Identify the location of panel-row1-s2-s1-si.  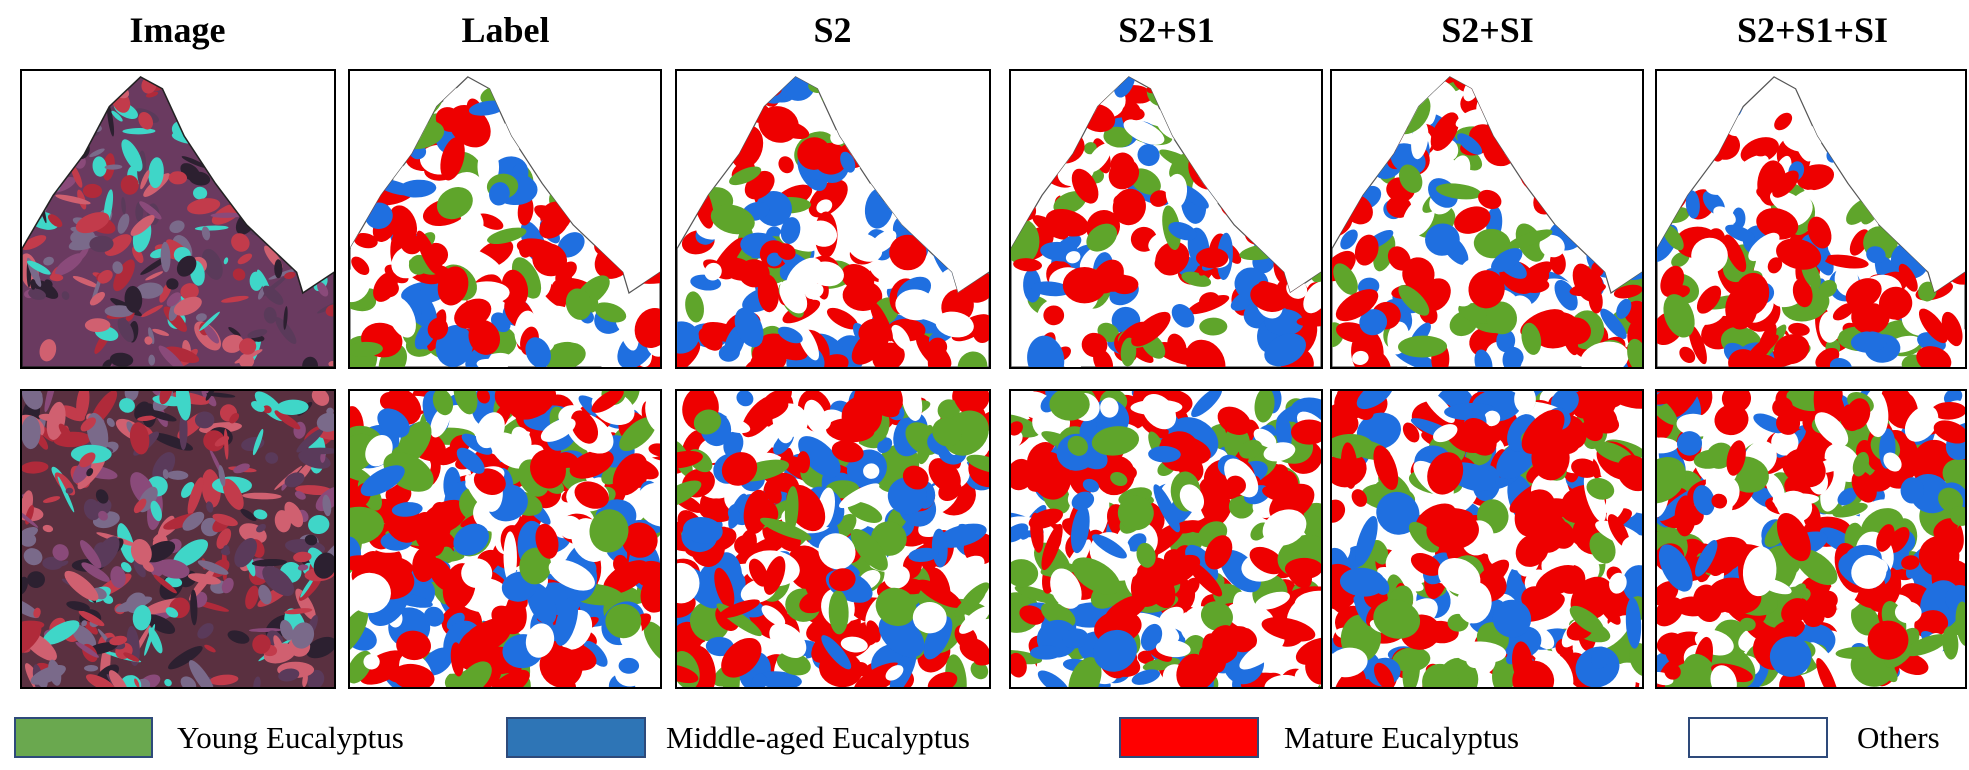
(1811, 219).